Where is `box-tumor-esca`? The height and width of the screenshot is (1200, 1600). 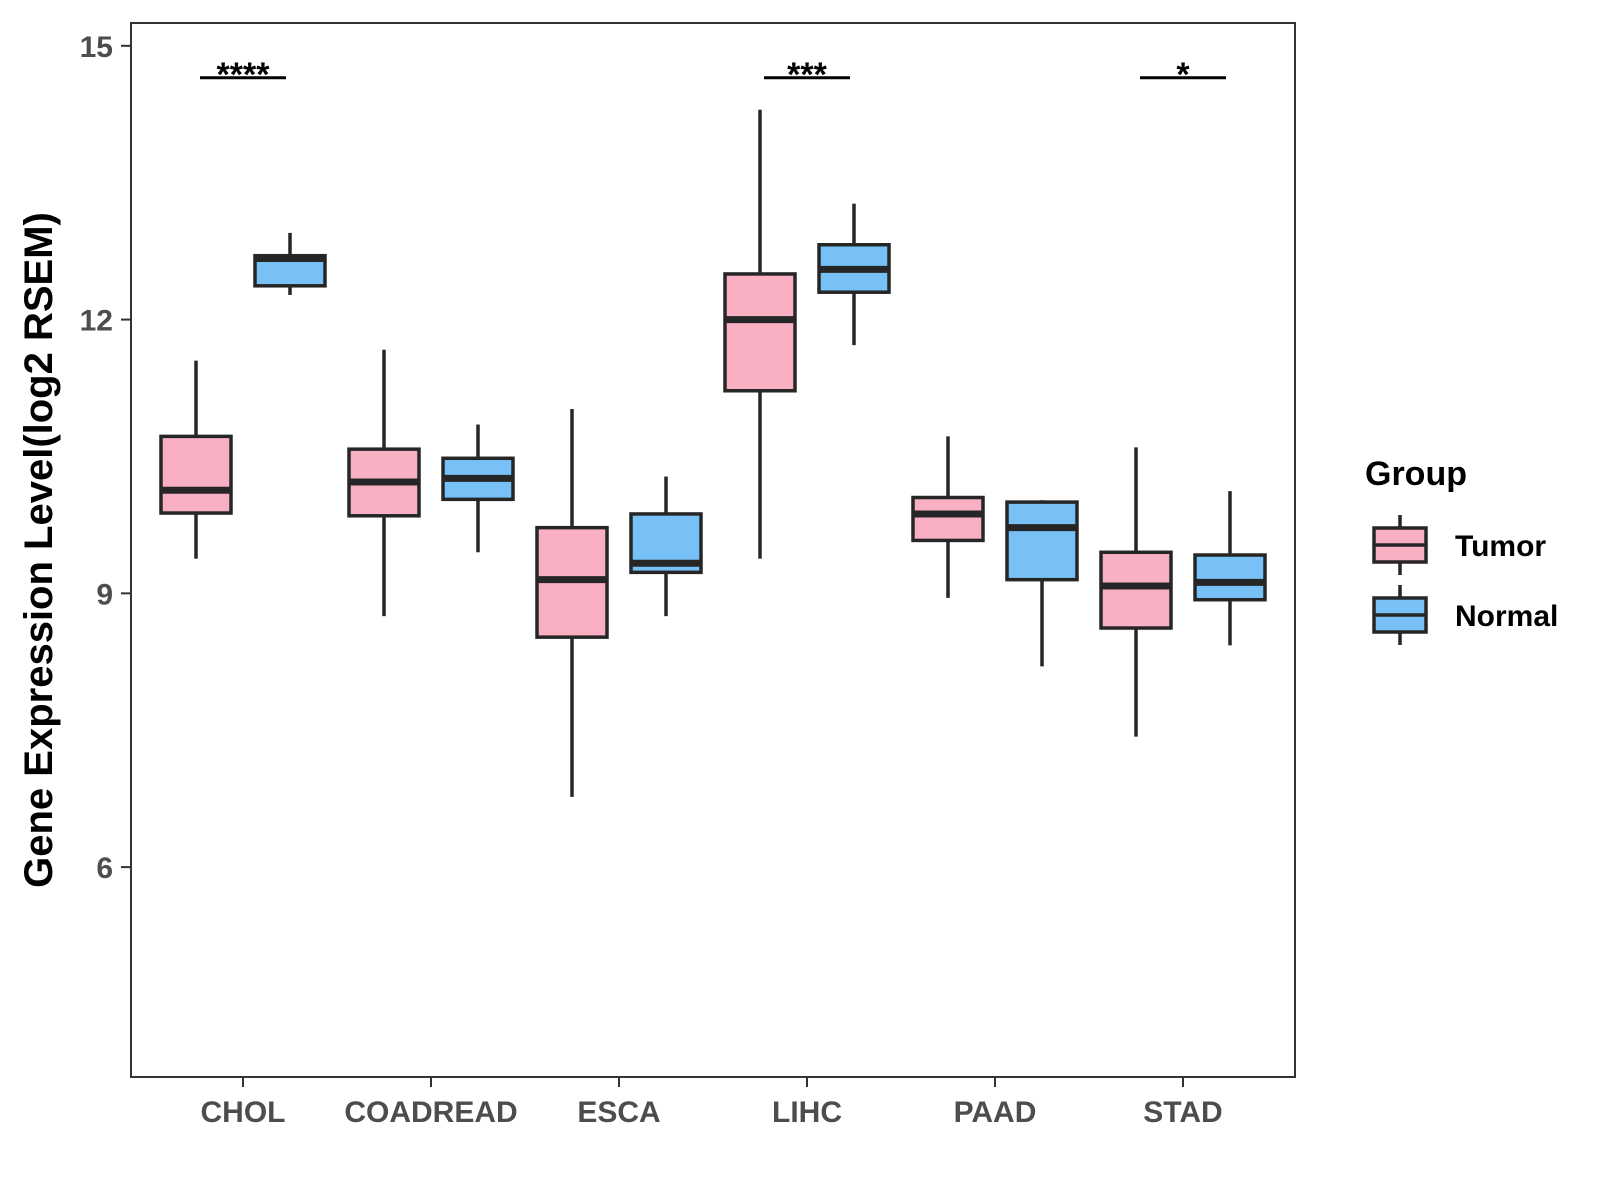
box-tumor-esca is located at coordinates (572, 603).